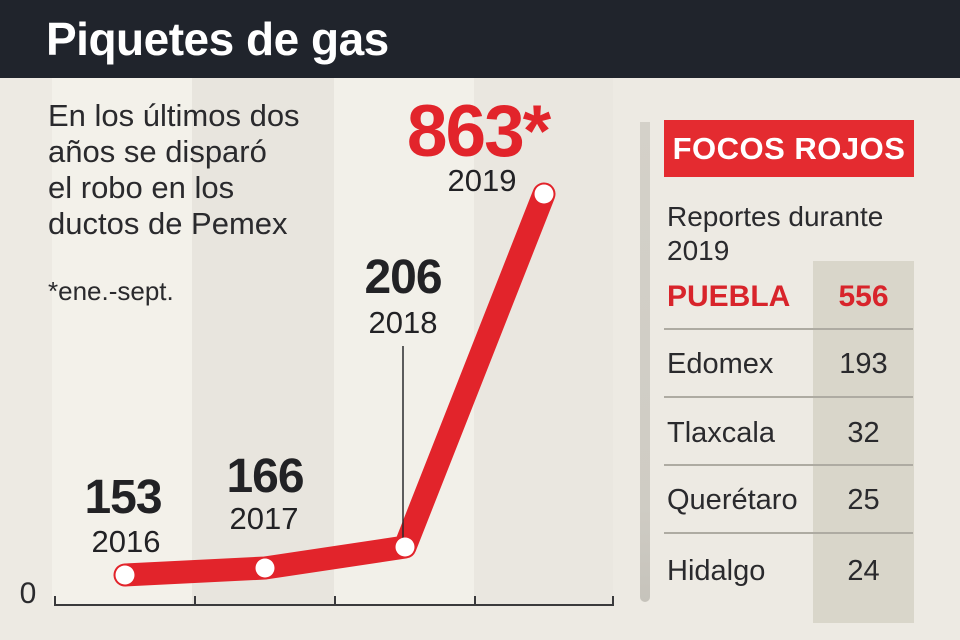 The width and height of the screenshot is (960, 640). I want to click on x-axis-ticks, so click(335, 600).